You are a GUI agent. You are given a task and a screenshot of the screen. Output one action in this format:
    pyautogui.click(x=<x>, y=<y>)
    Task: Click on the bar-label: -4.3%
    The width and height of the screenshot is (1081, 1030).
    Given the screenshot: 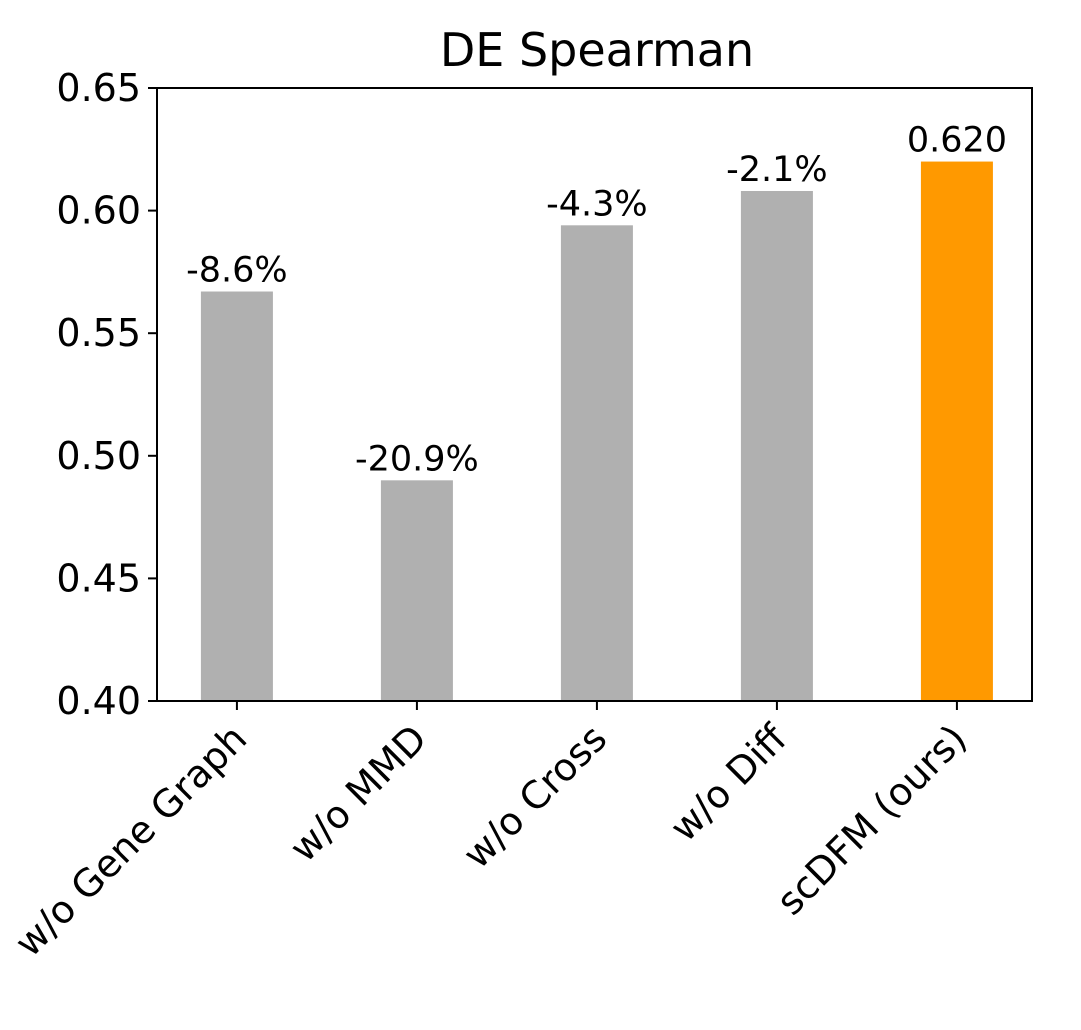 What is the action you would take?
    pyautogui.click(x=597, y=204)
    